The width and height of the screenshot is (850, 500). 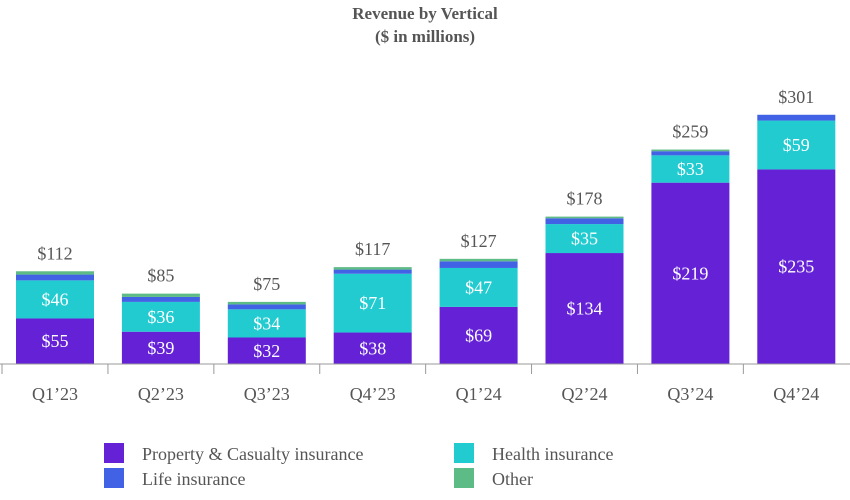 I want to click on total-label: $85, so click(x=160, y=276).